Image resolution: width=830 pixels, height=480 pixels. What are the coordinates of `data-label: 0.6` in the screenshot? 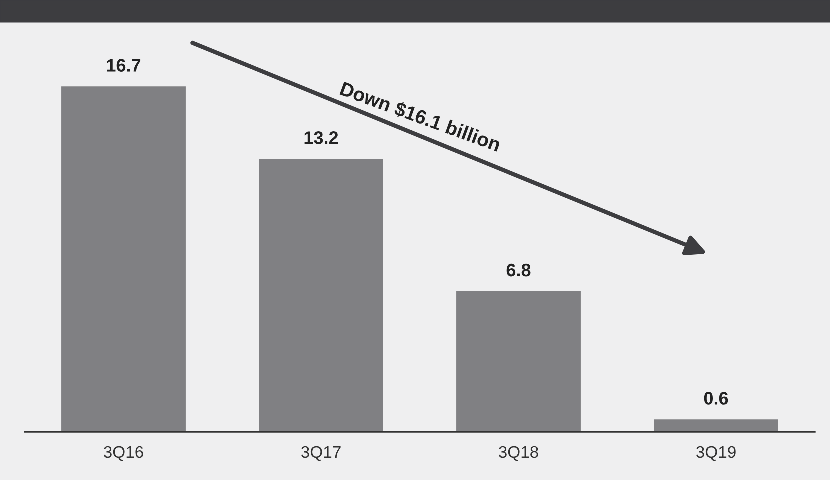 It's located at (716, 398).